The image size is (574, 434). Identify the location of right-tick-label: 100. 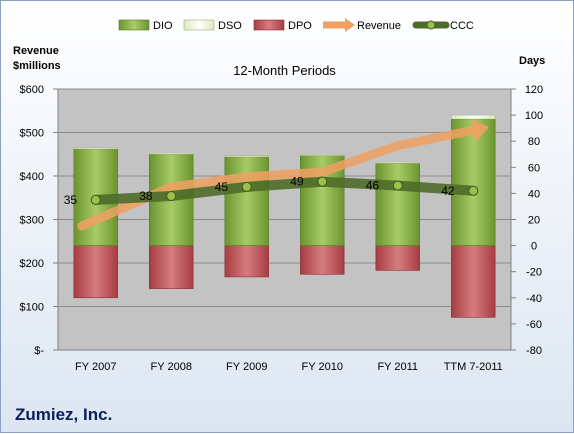
(534, 116).